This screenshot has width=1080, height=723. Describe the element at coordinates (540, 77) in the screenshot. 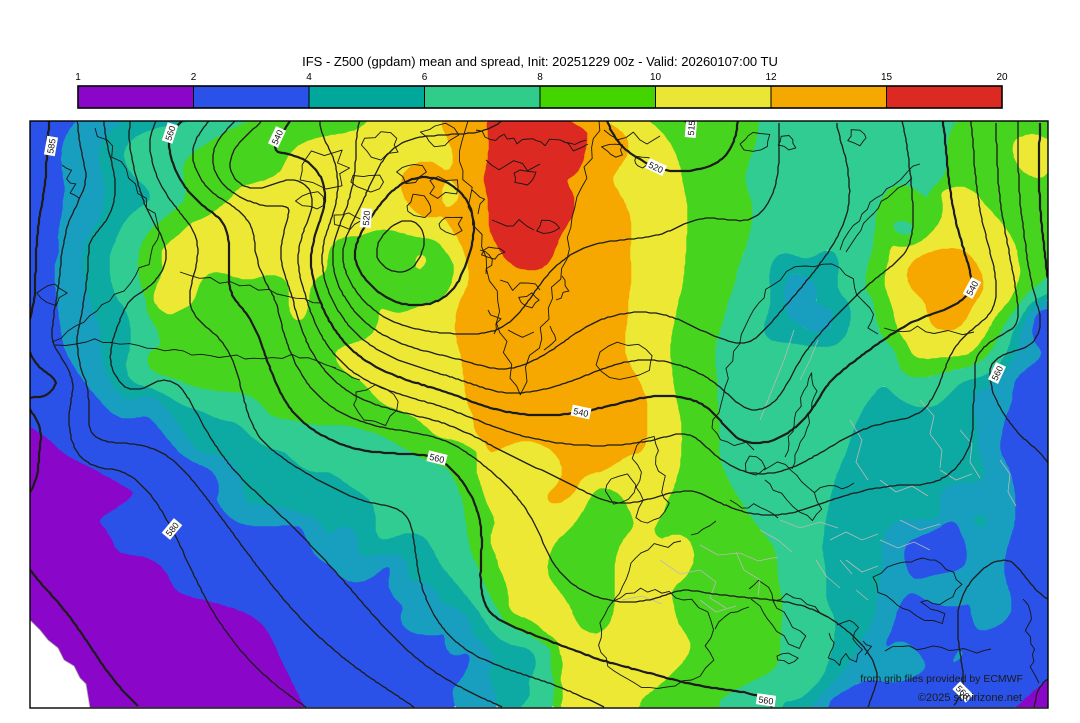

I see `svg-text: 8` at that location.